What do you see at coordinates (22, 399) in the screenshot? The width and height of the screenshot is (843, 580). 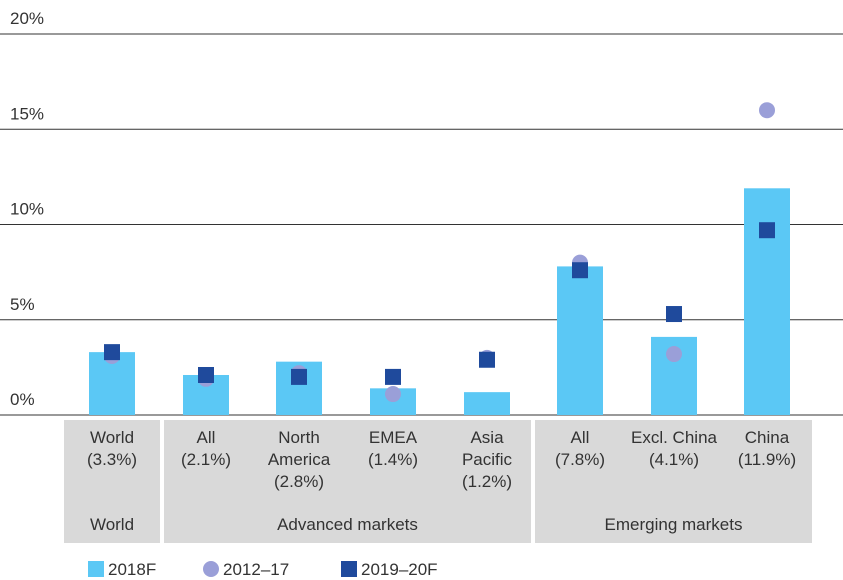 I see `y-tick-label: 0%` at bounding box center [22, 399].